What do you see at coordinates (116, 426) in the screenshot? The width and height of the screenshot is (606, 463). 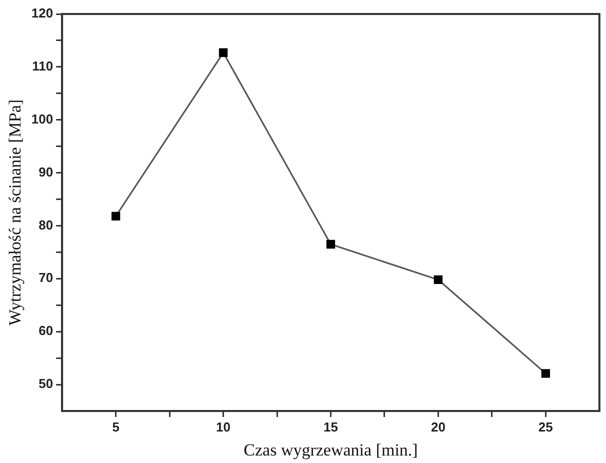 I see `x-tick-label: 5` at bounding box center [116, 426].